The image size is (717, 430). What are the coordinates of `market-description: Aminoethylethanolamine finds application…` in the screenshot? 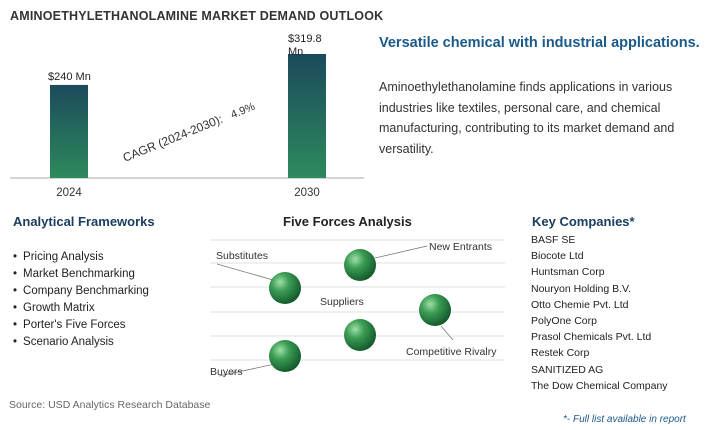 It's located at (527, 118).